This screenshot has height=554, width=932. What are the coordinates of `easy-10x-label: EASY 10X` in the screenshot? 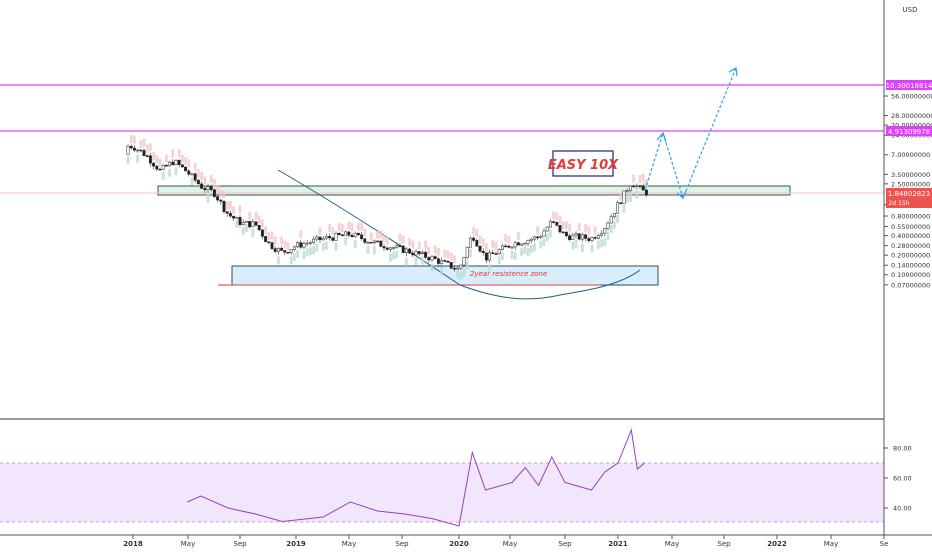 It's located at (583, 165).